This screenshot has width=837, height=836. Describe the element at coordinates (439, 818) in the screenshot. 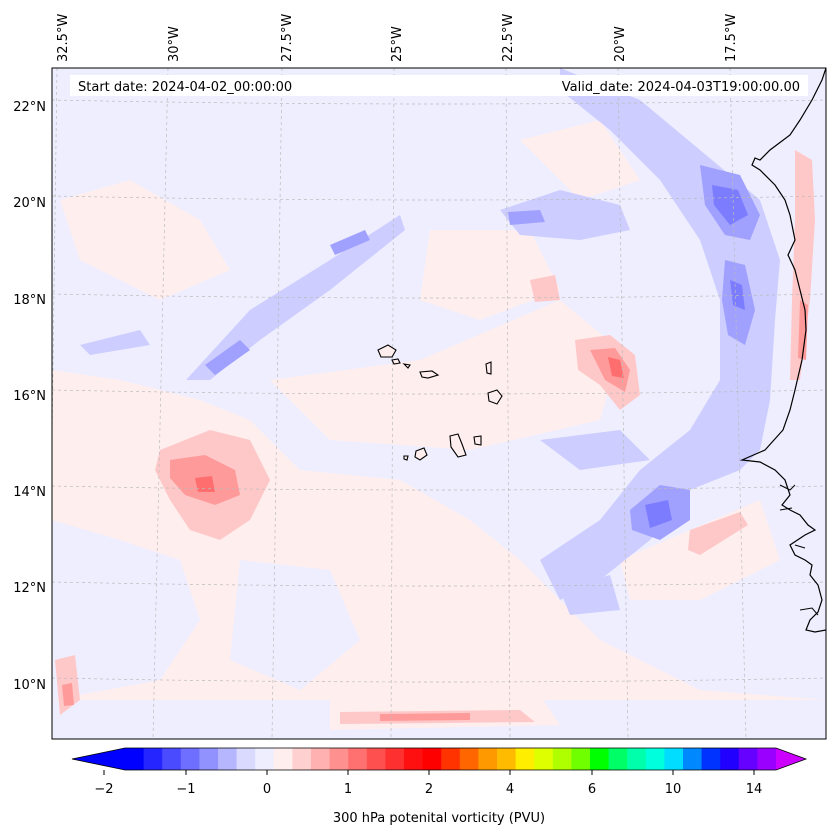

I see `colorbar-label: 300 hPa potenital vorticity (PVU)` at that location.